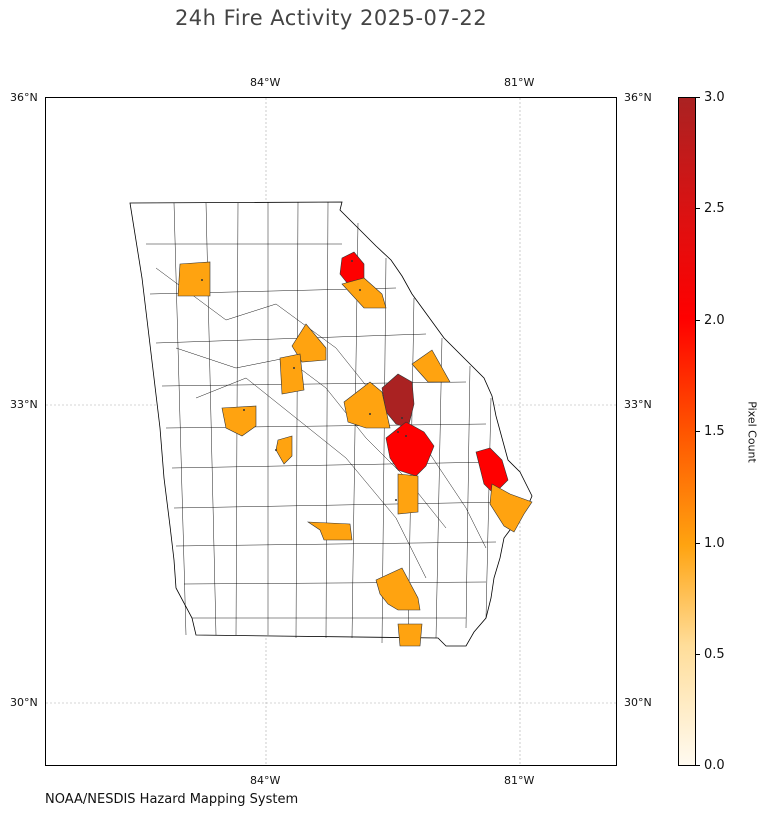  Describe the element at coordinates (519, 82) in the screenshot. I see `lon-label-top-81w: 81°W` at that location.